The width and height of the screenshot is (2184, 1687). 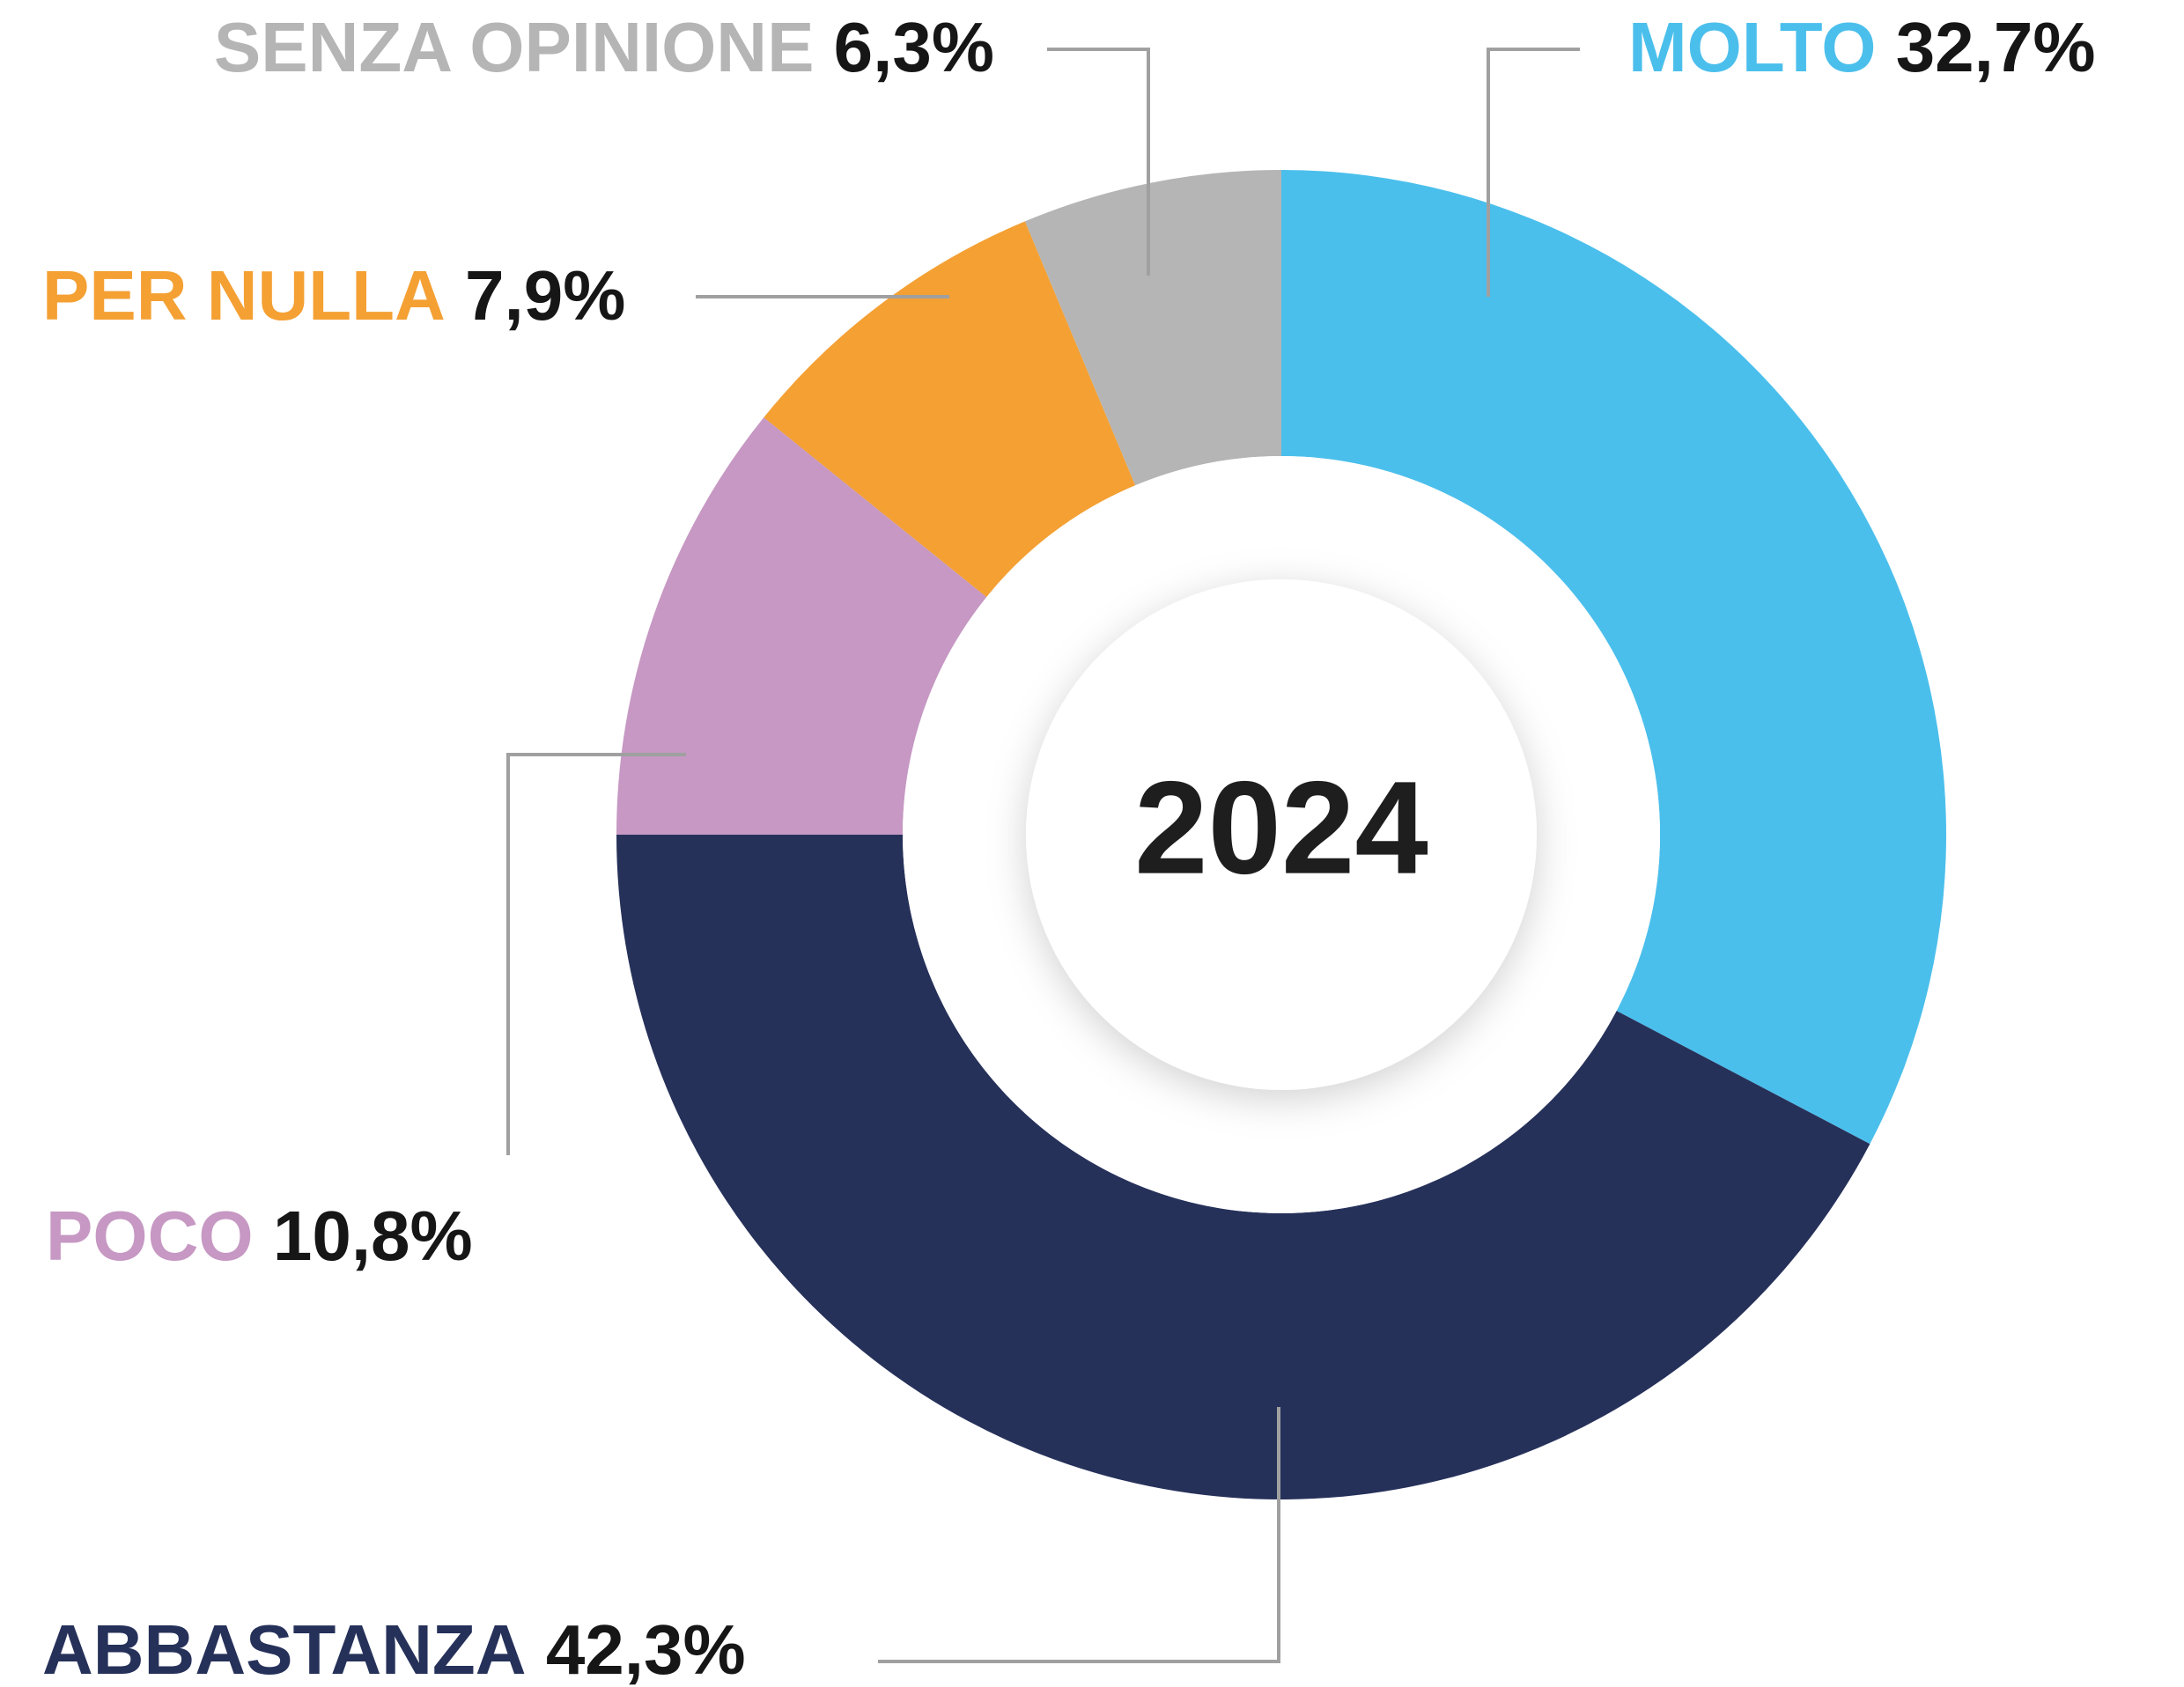 What do you see at coordinates (514, 47) in the screenshot?
I see `category-name: SENZA OPINIONE` at bounding box center [514, 47].